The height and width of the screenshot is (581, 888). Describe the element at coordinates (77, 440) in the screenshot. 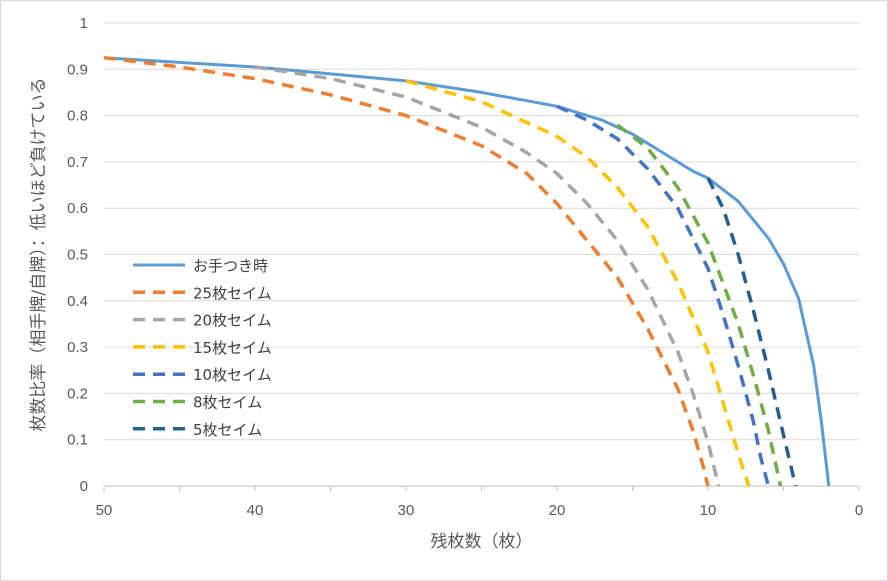

I see `y-tick-label: 0.1` at that location.